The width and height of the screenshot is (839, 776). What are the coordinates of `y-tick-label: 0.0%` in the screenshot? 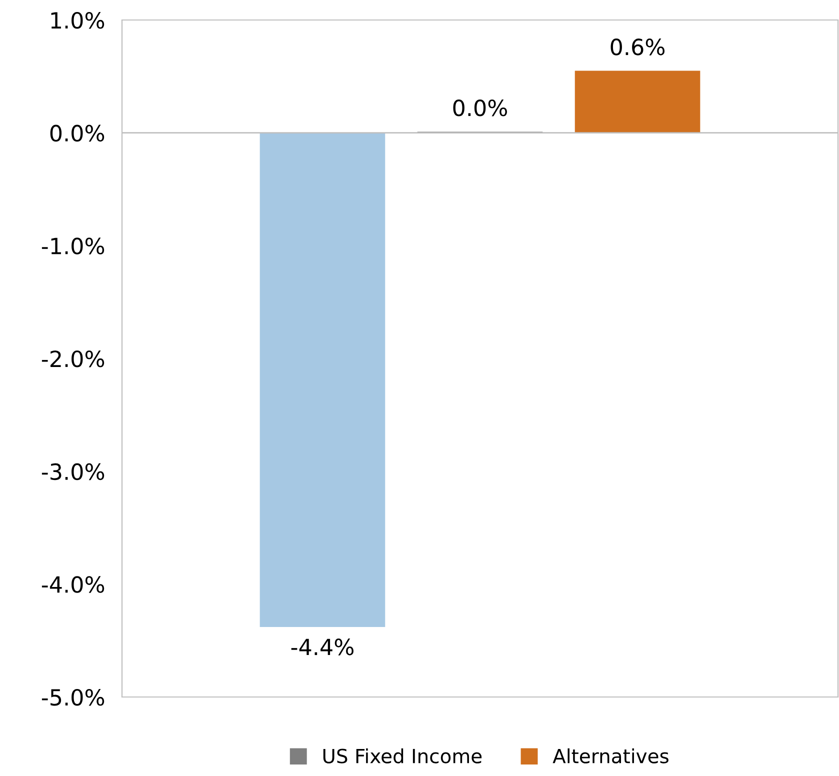 It's located at (77, 133).